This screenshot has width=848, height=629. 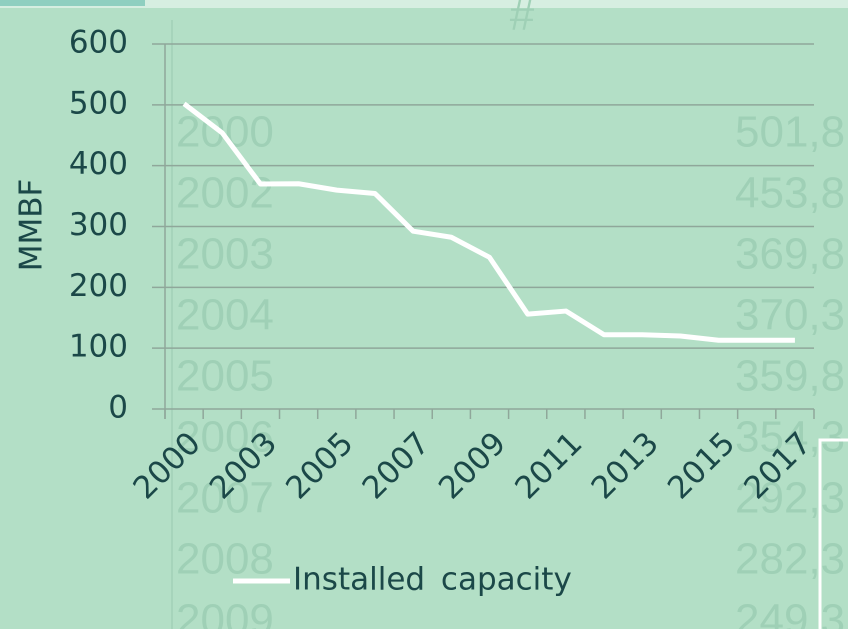 What do you see at coordinates (225, 132) in the screenshot?
I see `table-year: 2000` at bounding box center [225, 132].